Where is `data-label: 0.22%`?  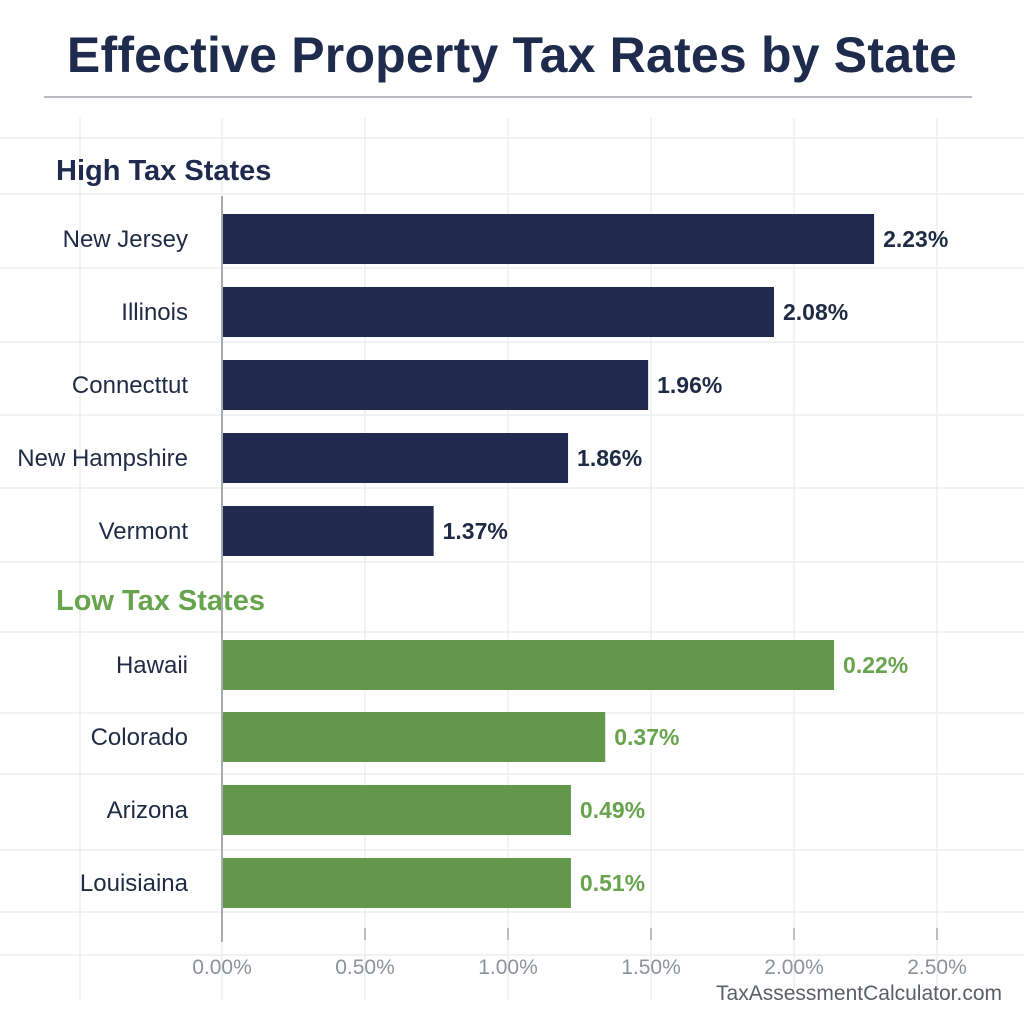
data-label: 0.22% is located at coordinates (875, 665).